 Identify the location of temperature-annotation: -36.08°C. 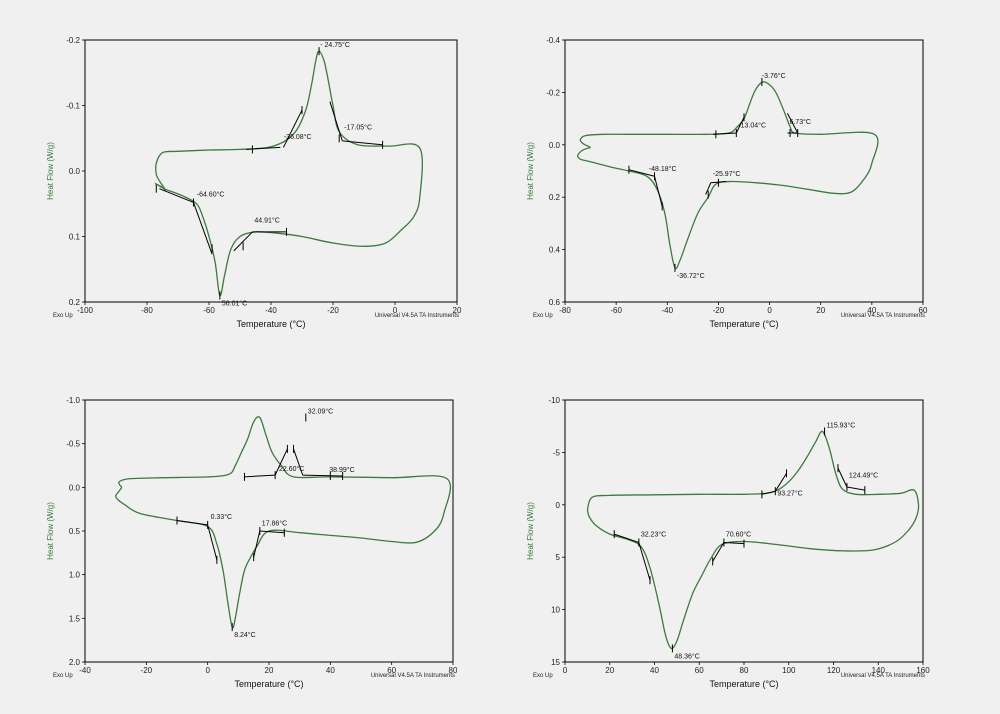
(298, 137).